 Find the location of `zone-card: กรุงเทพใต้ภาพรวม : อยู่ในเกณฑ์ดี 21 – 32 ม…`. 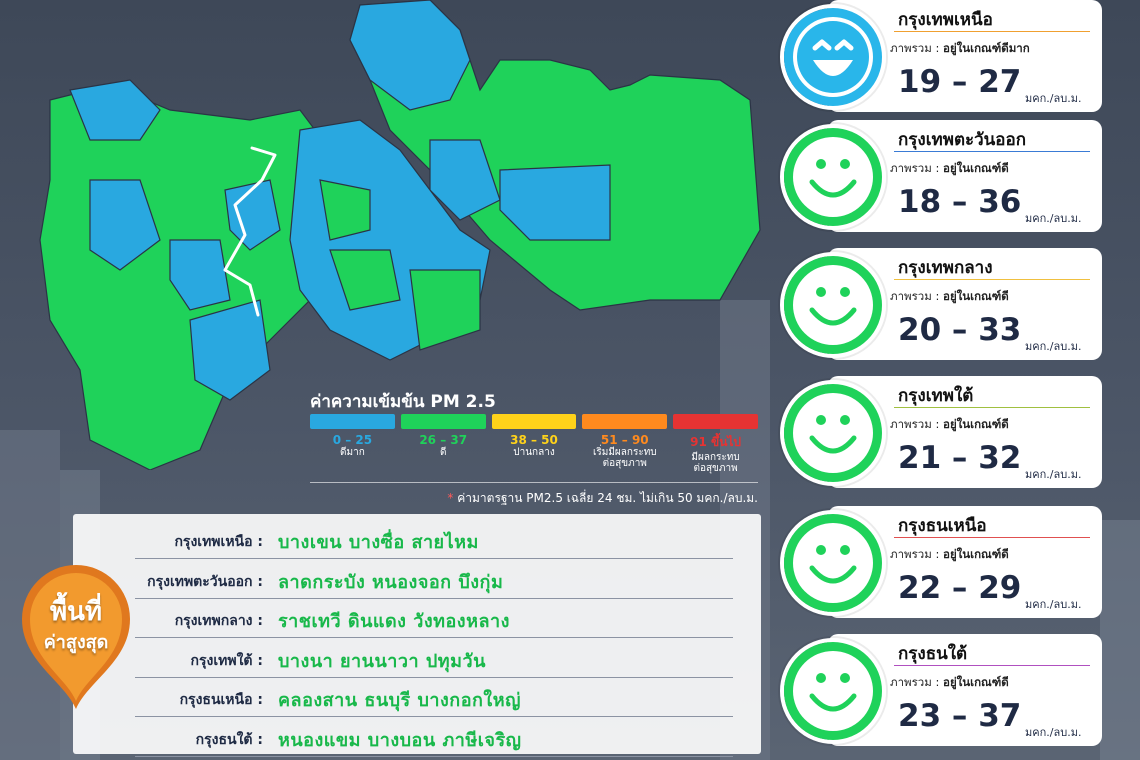

zone-card: กรุงเทพใต้ภาพรวม : อยู่ในเกณฑ์ดี 21 – 32 ม… is located at coordinates (941, 432).